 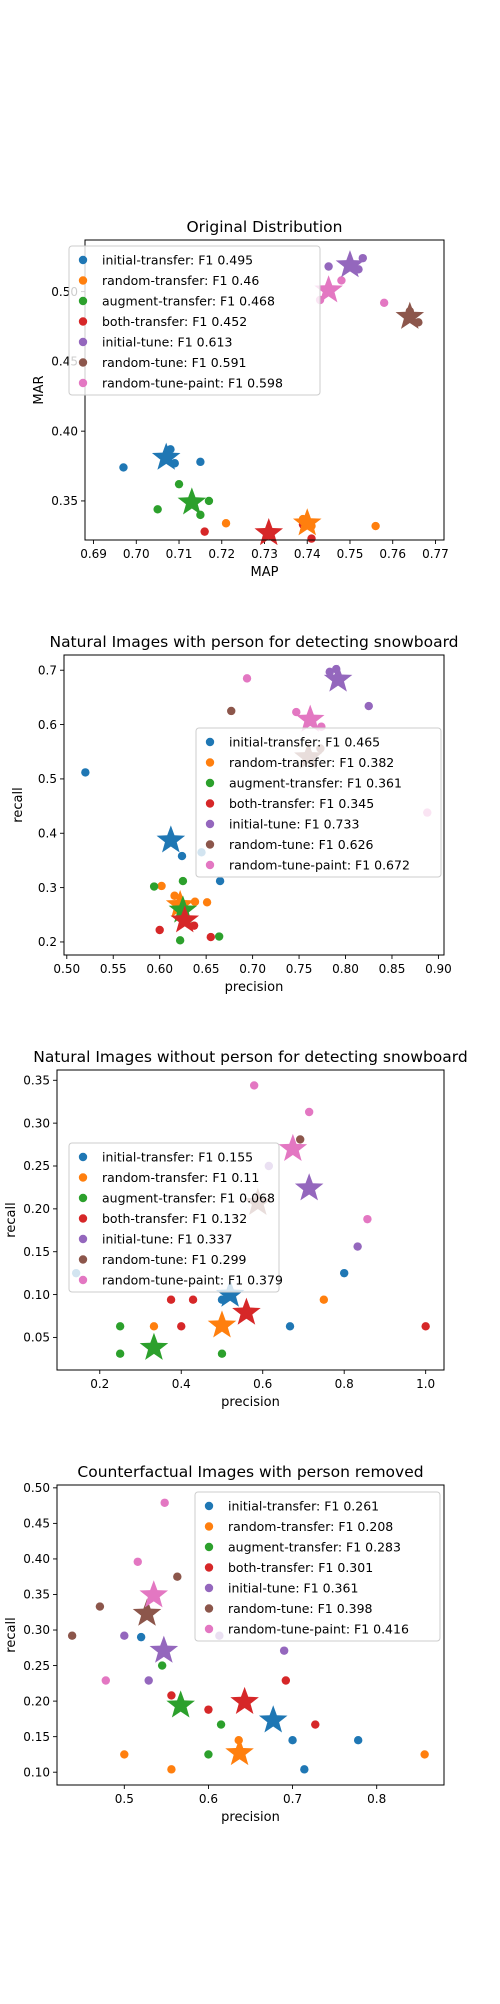 I want to click on x-tick-label: 0.70, so click(x=136, y=554).